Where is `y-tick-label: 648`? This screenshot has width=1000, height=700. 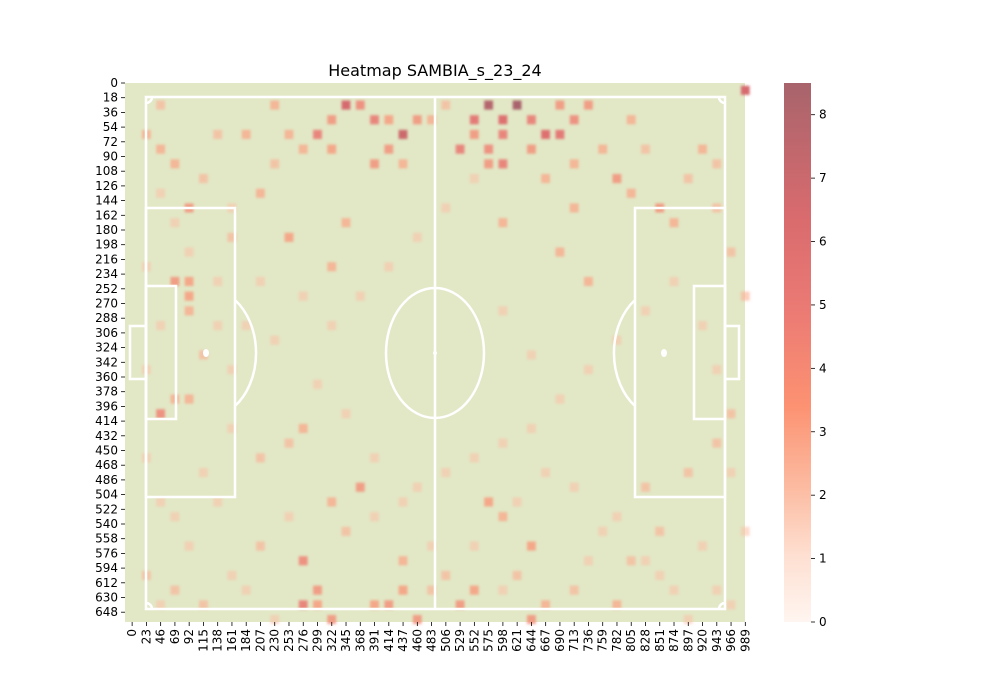
y-tick-label: 648 is located at coordinates (106, 612).